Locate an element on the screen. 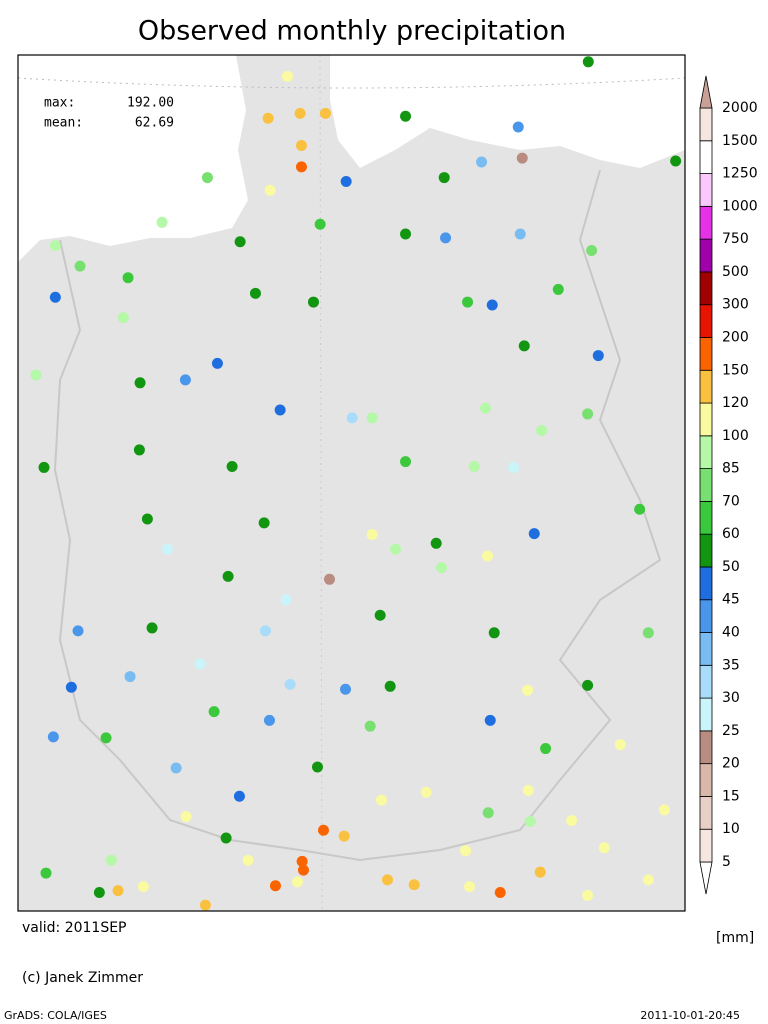 Image resolution: width=768 pixels, height=1024 pixels. legend-label: 300 is located at coordinates (735, 305).